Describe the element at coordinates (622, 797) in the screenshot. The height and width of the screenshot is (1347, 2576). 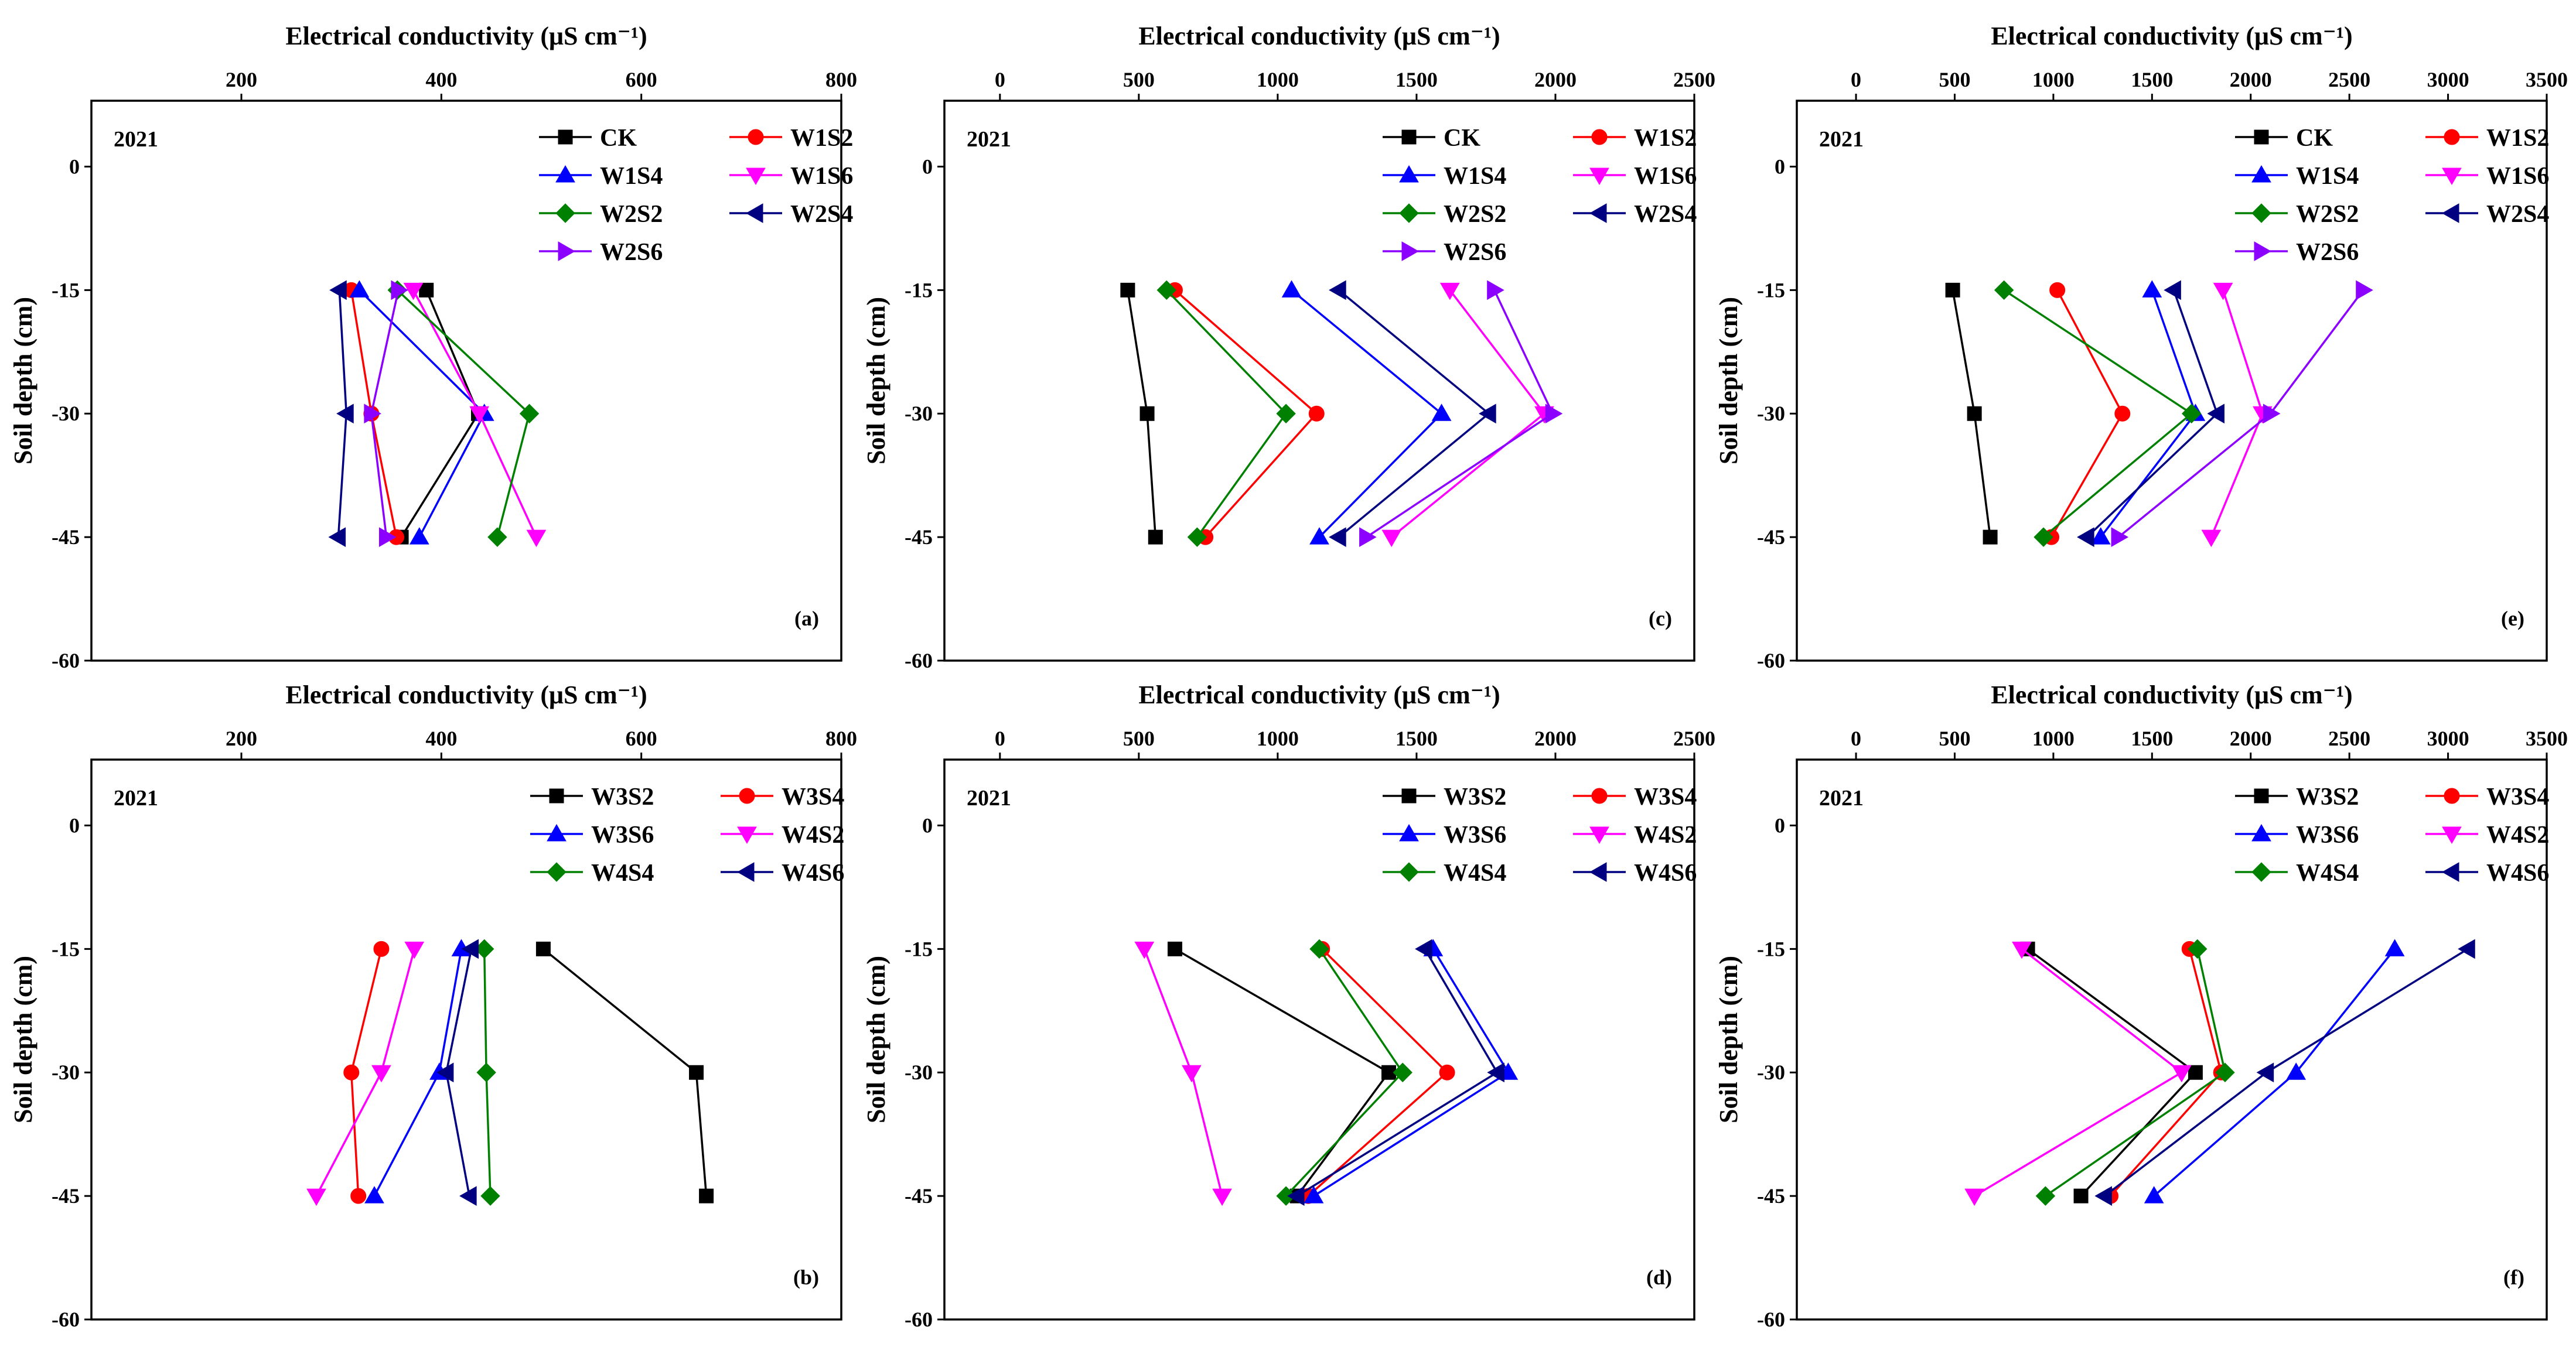
I see `legend-label: W3S2` at that location.